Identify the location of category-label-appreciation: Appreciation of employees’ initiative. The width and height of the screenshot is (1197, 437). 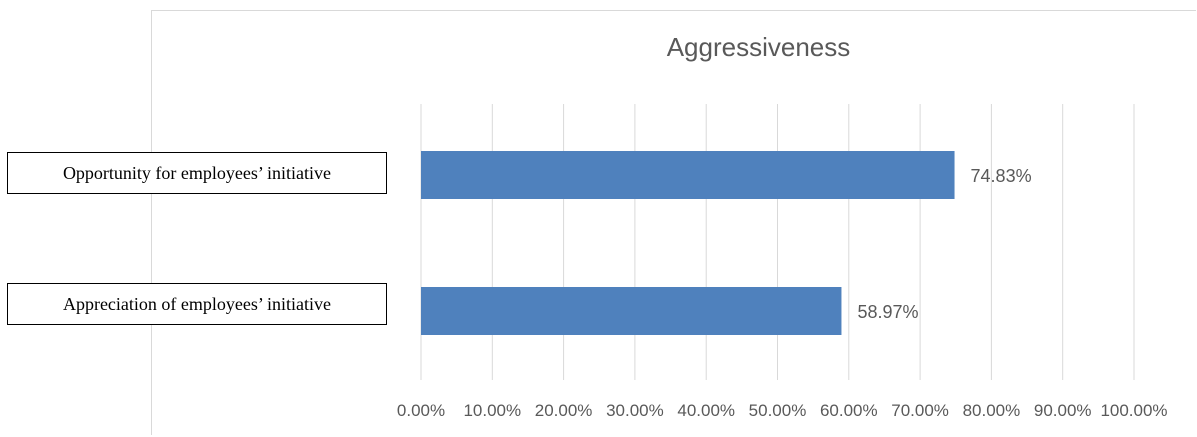
(197, 304).